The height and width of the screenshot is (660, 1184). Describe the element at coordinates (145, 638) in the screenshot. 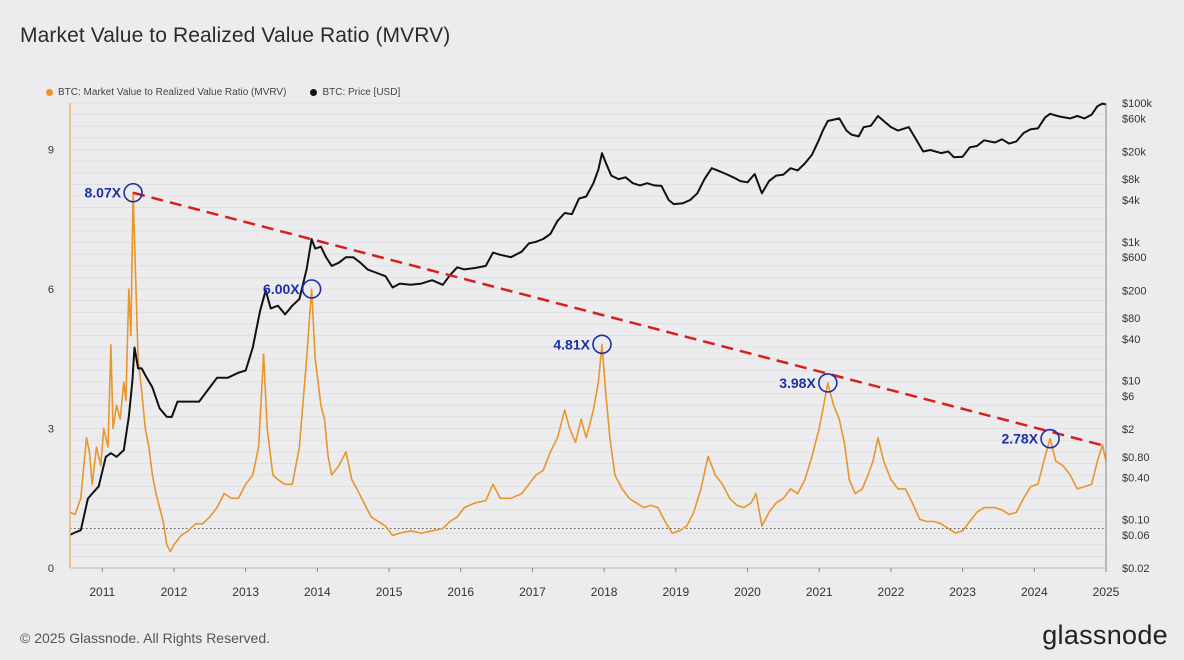

I see `copyright-text: © 2025 Glassnode. All Rights Reserved.` at that location.